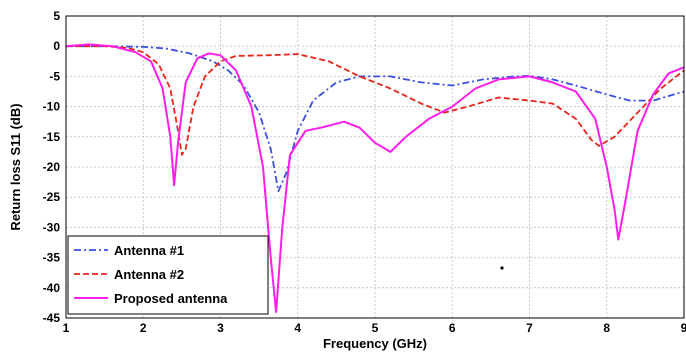 The width and height of the screenshot is (686, 356). Describe the element at coordinates (149, 274) in the screenshot. I see `legend-label: Antenna #2` at that location.